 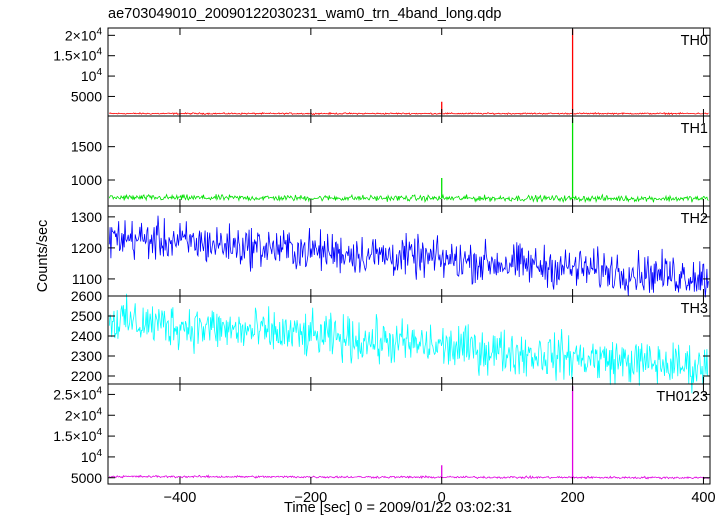 I want to click on y-tick-label: 2400, so click(x=86, y=336).